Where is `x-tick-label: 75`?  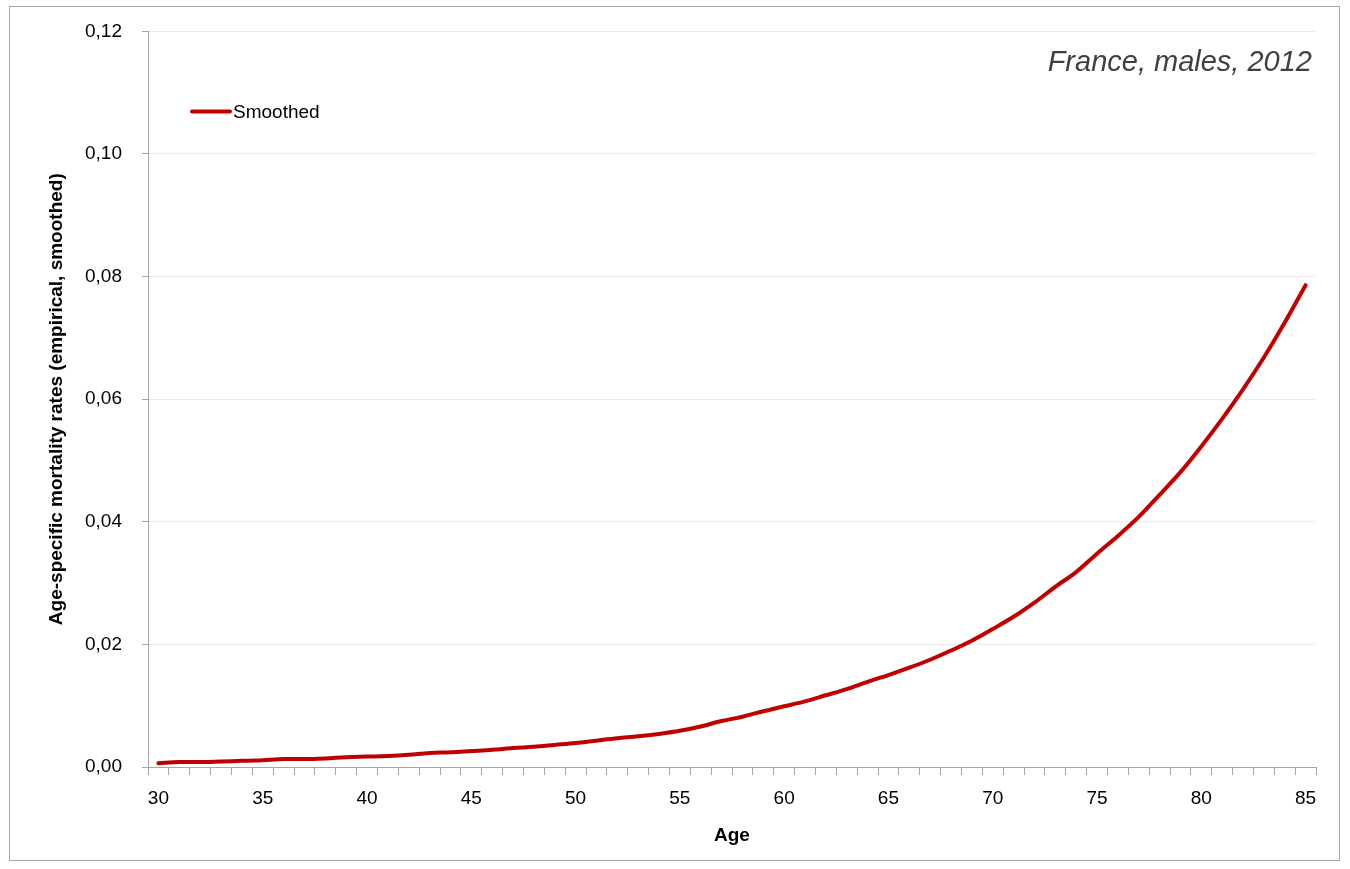 x-tick-label: 75 is located at coordinates (1097, 797).